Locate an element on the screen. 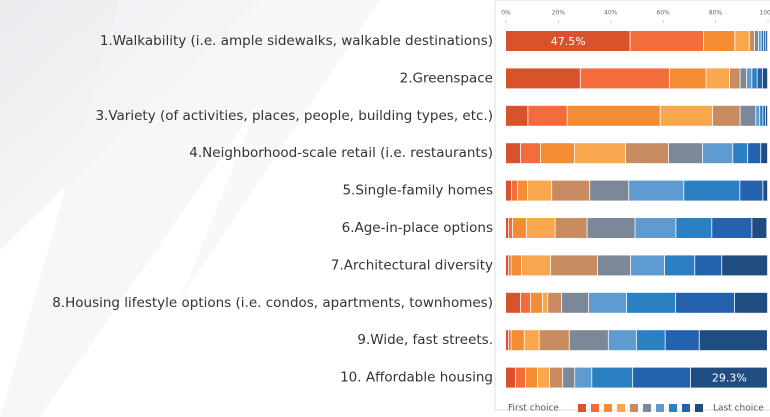 The image size is (770, 417). category-label: 10. Affordable housing is located at coordinates (416, 378).